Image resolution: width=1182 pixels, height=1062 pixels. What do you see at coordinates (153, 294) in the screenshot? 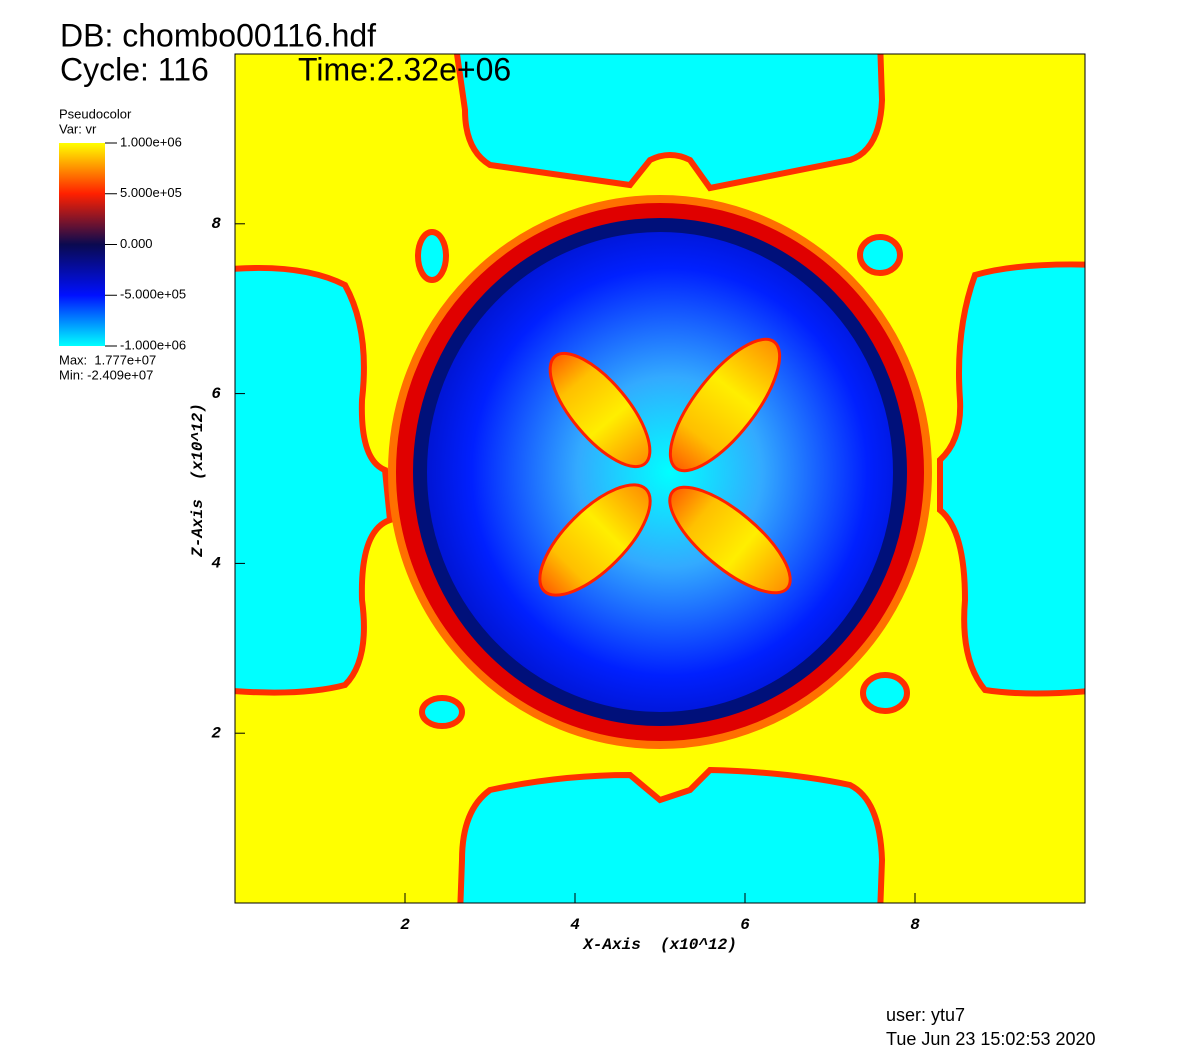
I see `legend-tick-label: -5.000e+05` at bounding box center [153, 294].